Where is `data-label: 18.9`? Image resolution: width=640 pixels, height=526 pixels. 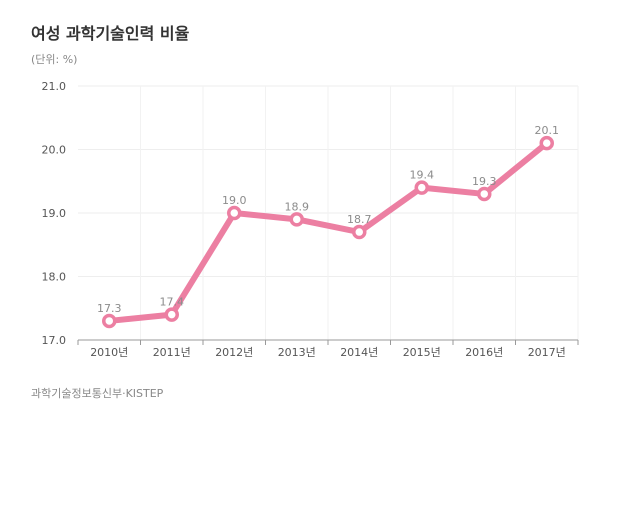
data-label: 18.9 is located at coordinates (297, 206).